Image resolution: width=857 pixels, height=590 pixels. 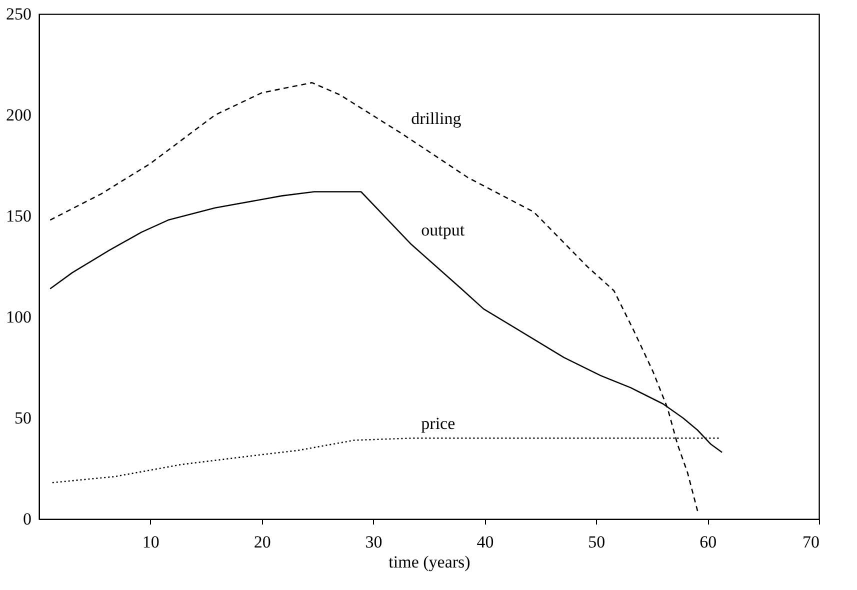 I want to click on x-tick-label: 10, so click(x=151, y=542).